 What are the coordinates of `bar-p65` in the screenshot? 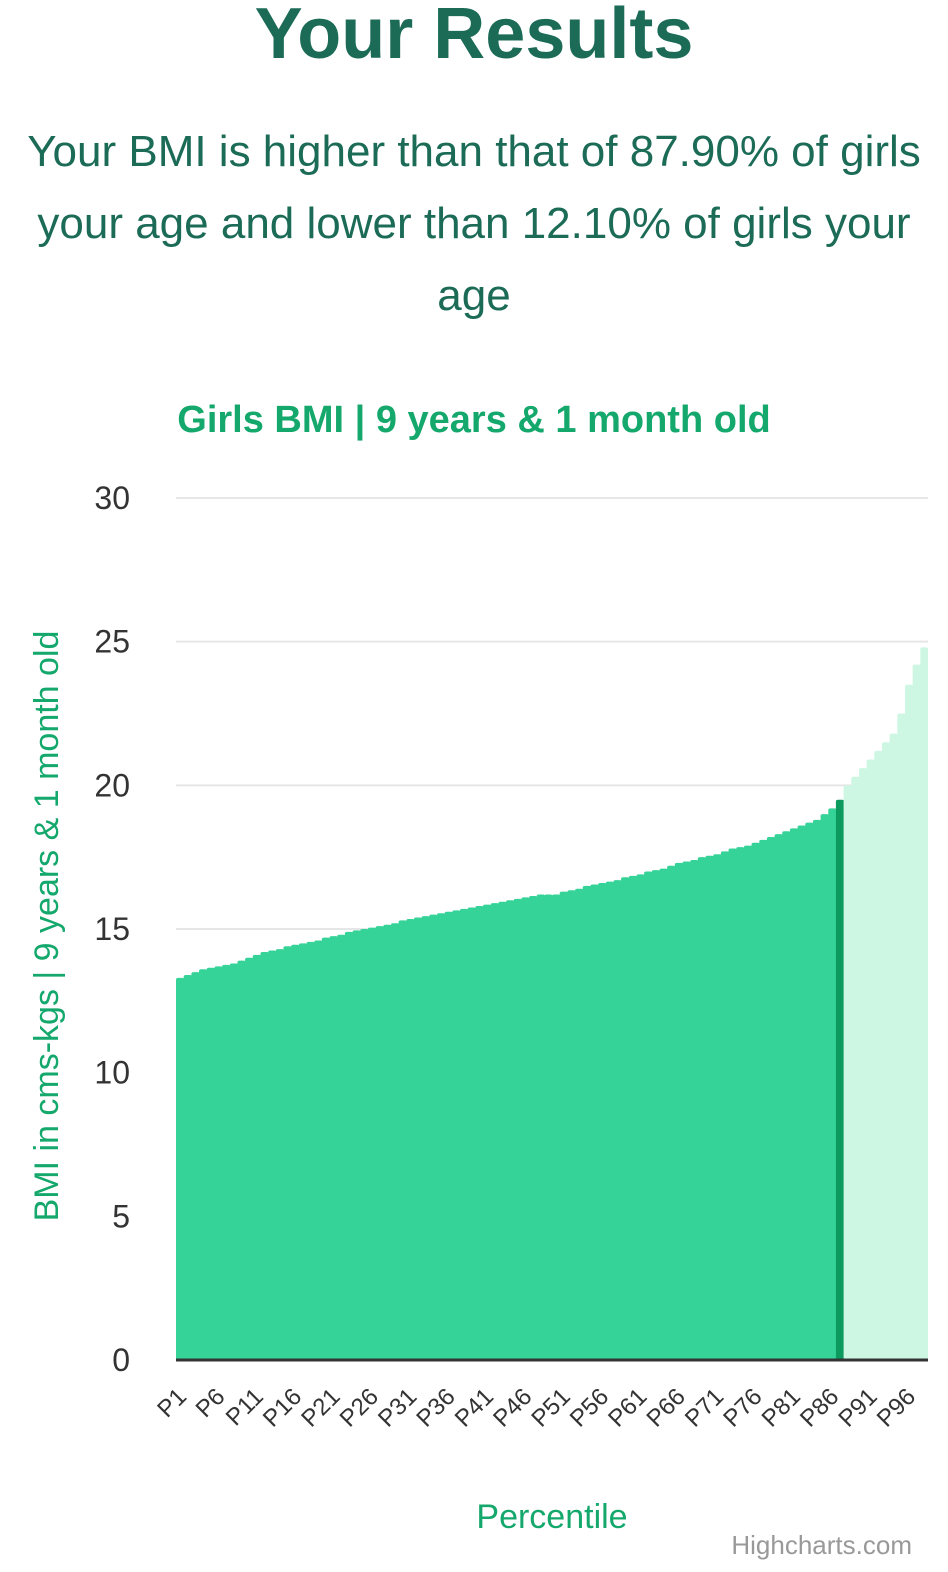 It's located at (671, 1112).